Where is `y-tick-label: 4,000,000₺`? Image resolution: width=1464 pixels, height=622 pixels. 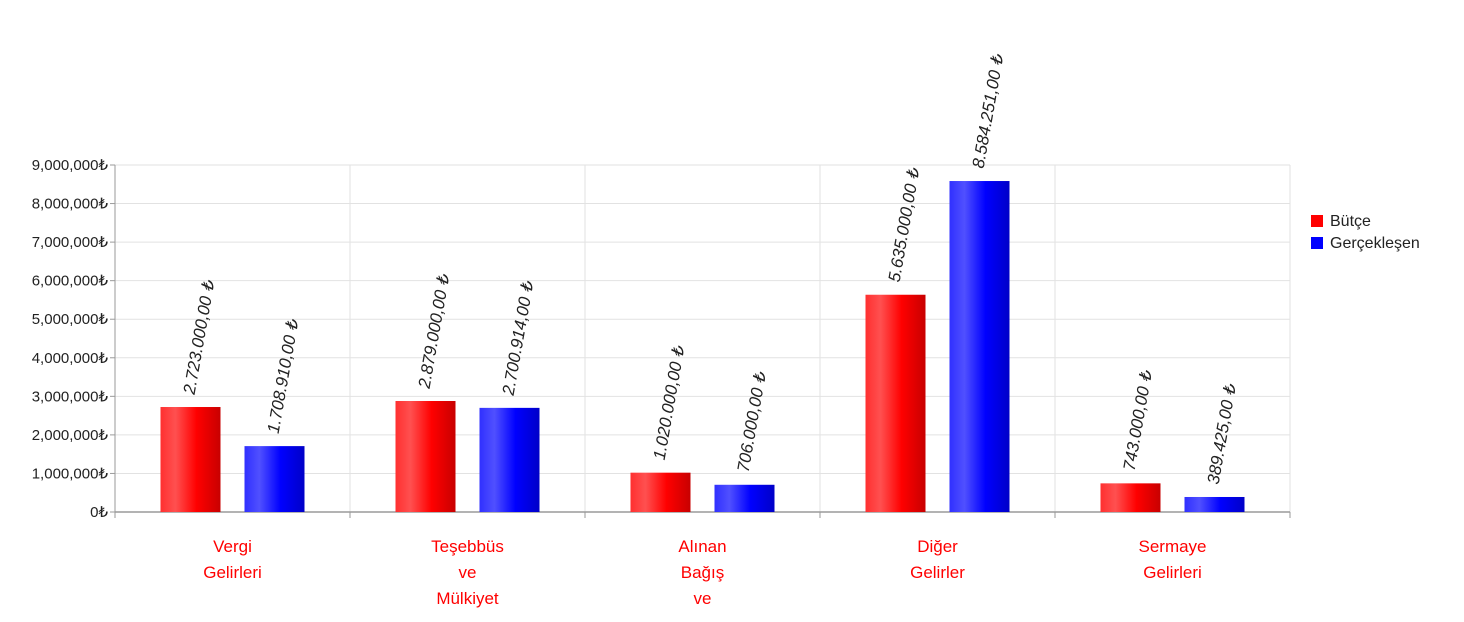 y-tick-label: 4,000,000₺ is located at coordinates (70, 358).